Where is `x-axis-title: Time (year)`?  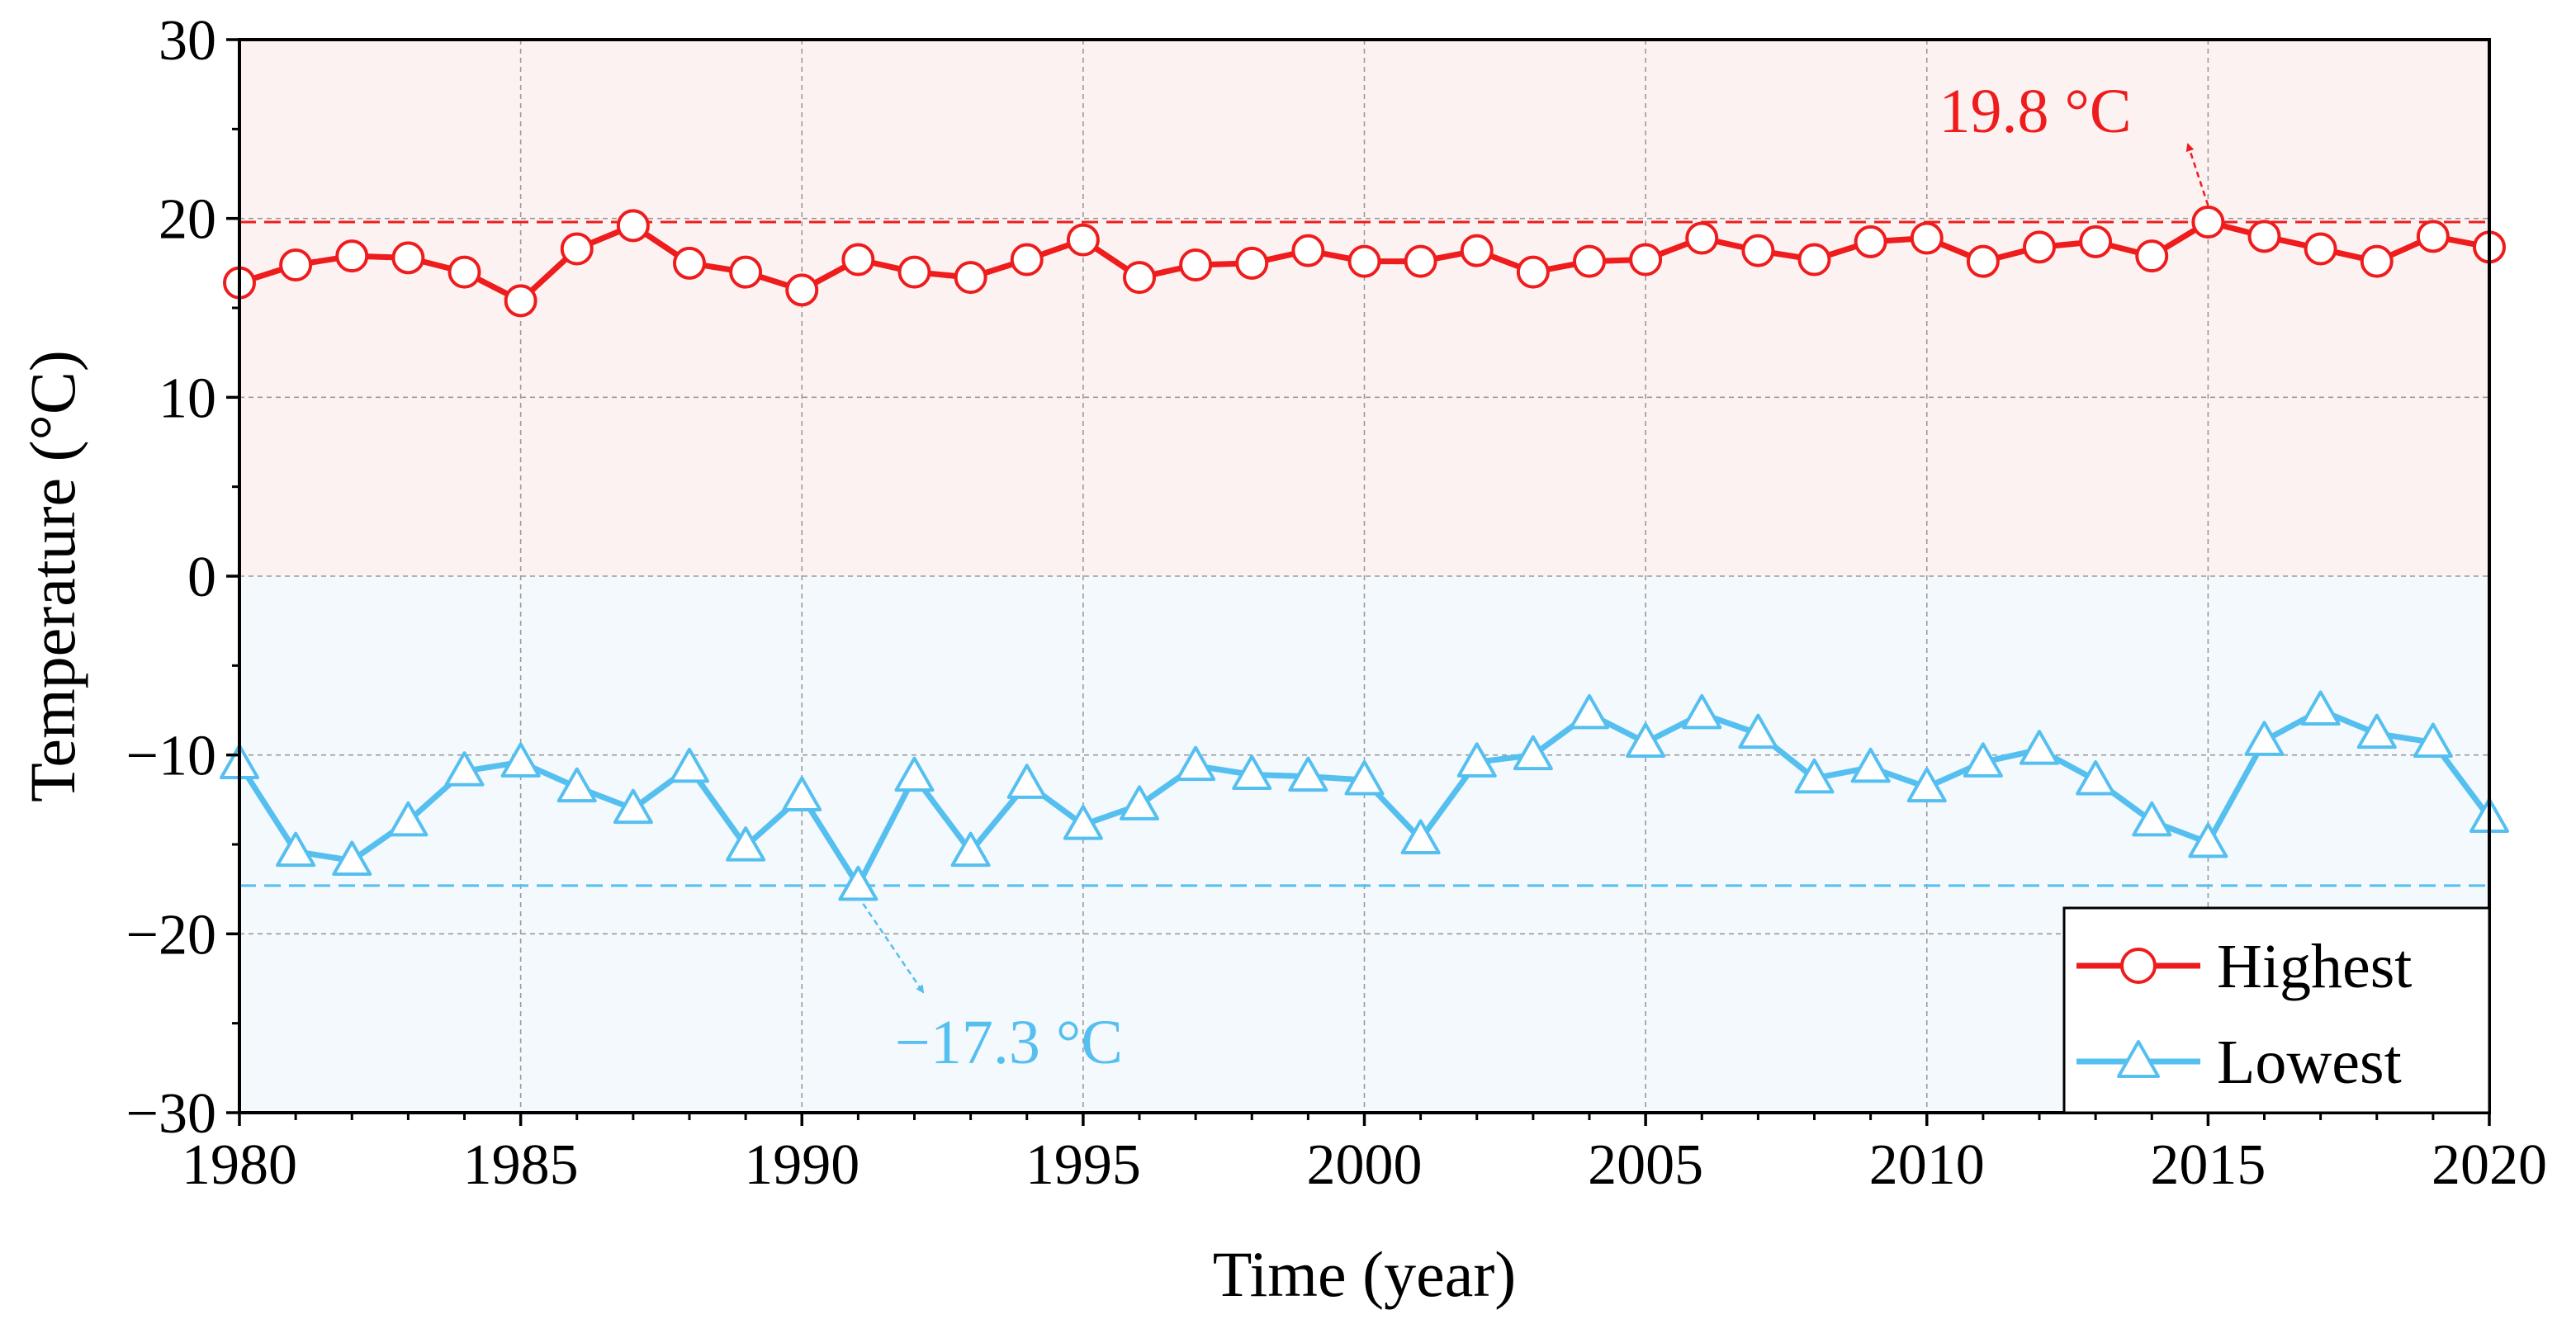 x-axis-title: Time (year) is located at coordinates (1365, 1274).